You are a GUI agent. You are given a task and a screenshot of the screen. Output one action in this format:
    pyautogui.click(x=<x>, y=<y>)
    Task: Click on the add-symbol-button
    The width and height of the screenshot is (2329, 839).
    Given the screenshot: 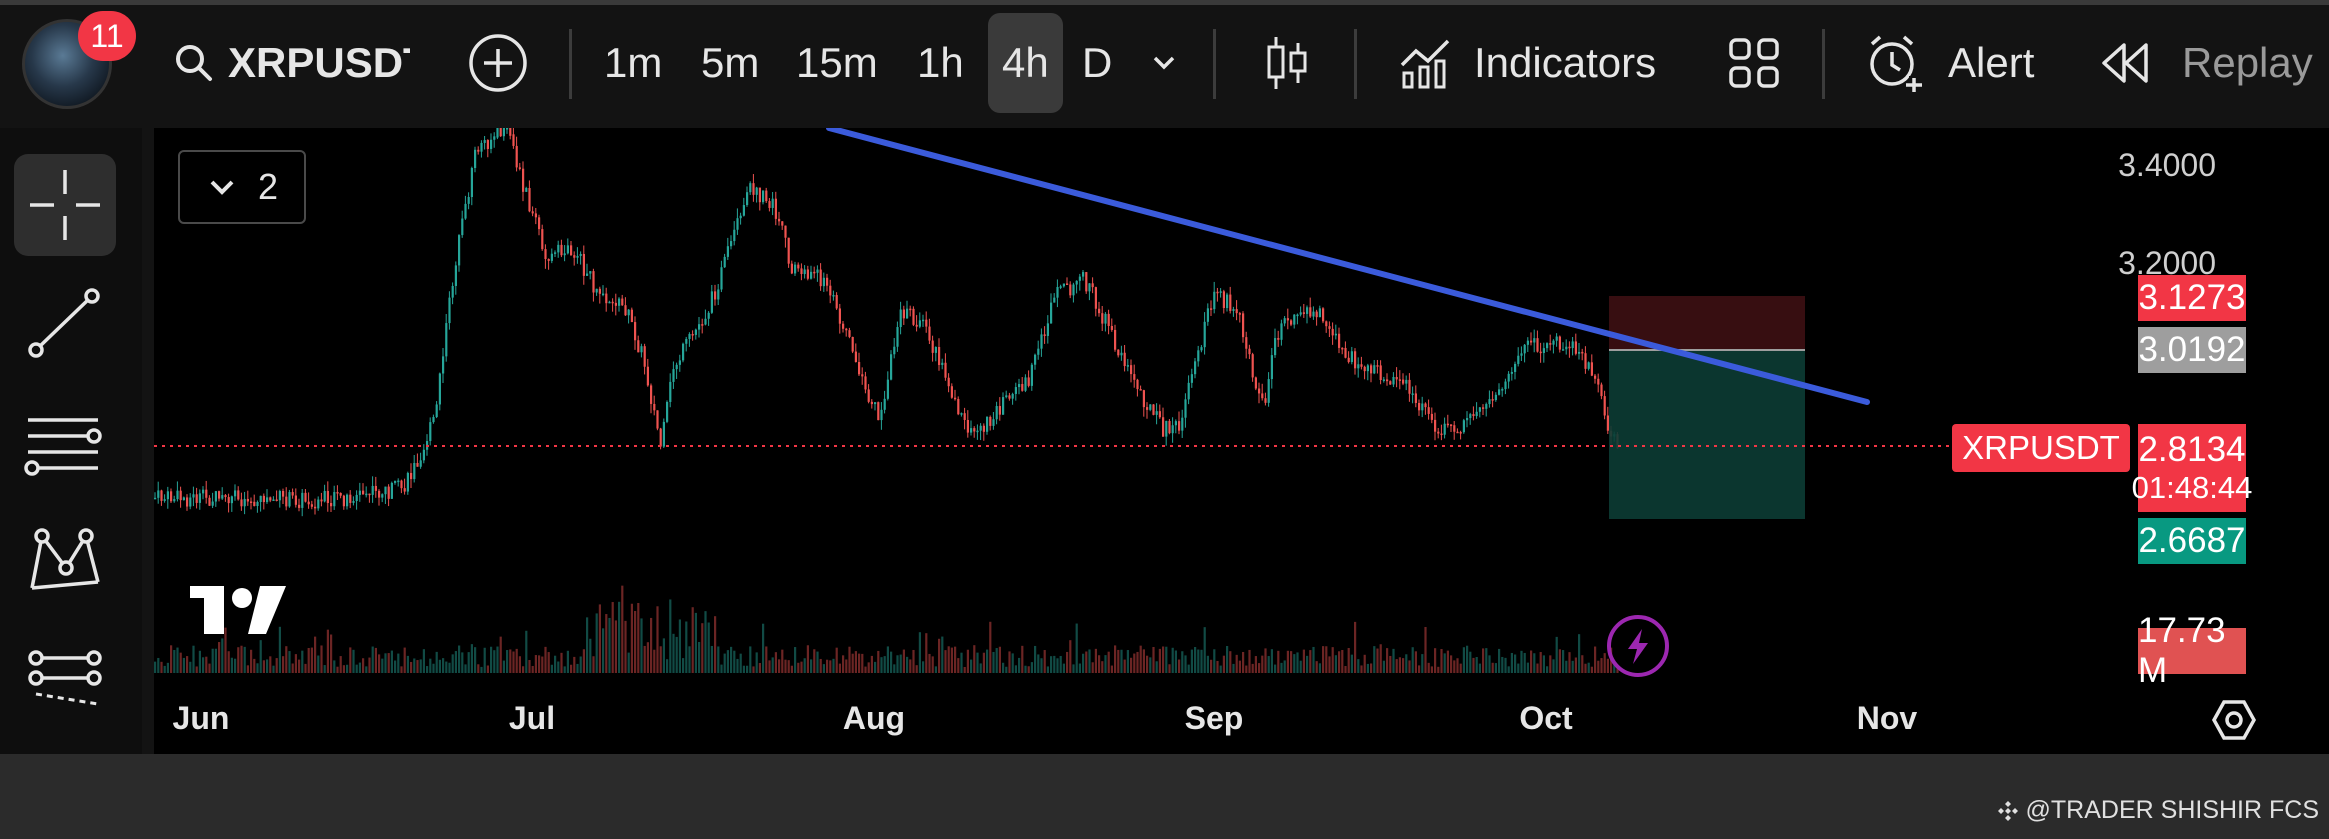 What is the action you would take?
    pyautogui.click(x=498, y=62)
    